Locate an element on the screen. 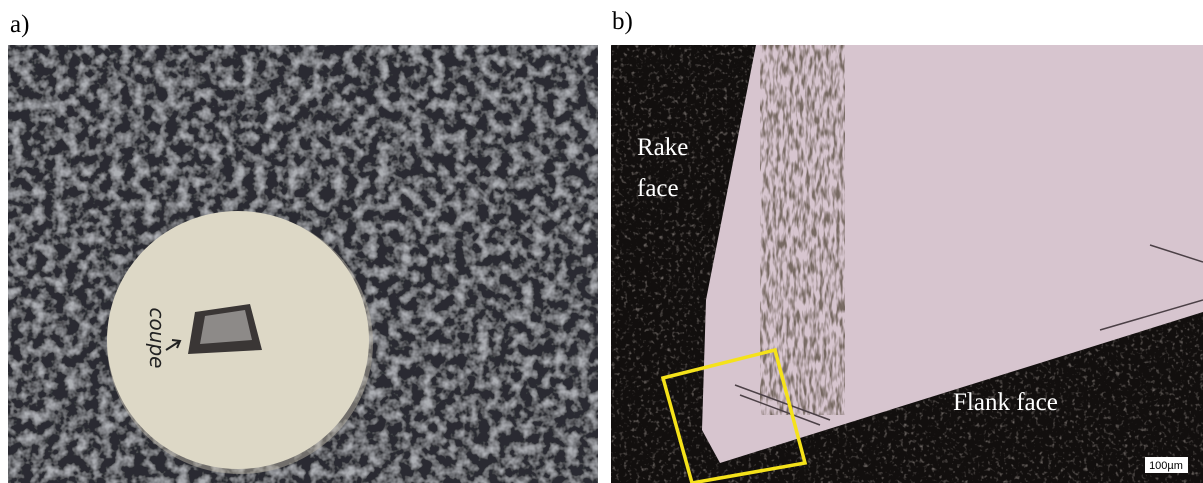 The image size is (1203, 483). handwritten-note: coupe is located at coordinates (157, 338).